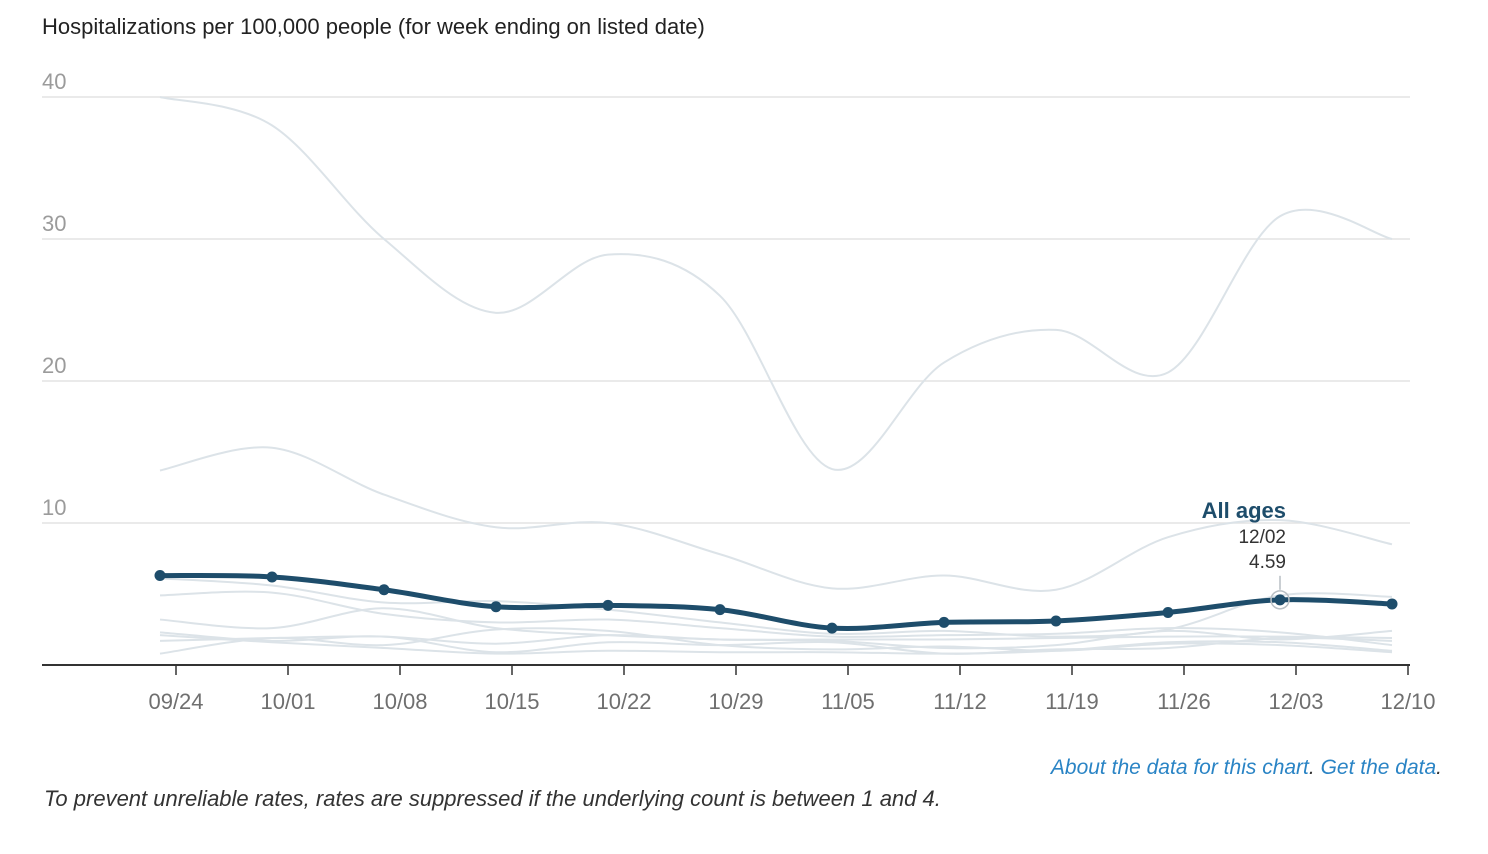  What do you see at coordinates (54, 507) in the screenshot?
I see `y-tick-label: 10` at bounding box center [54, 507].